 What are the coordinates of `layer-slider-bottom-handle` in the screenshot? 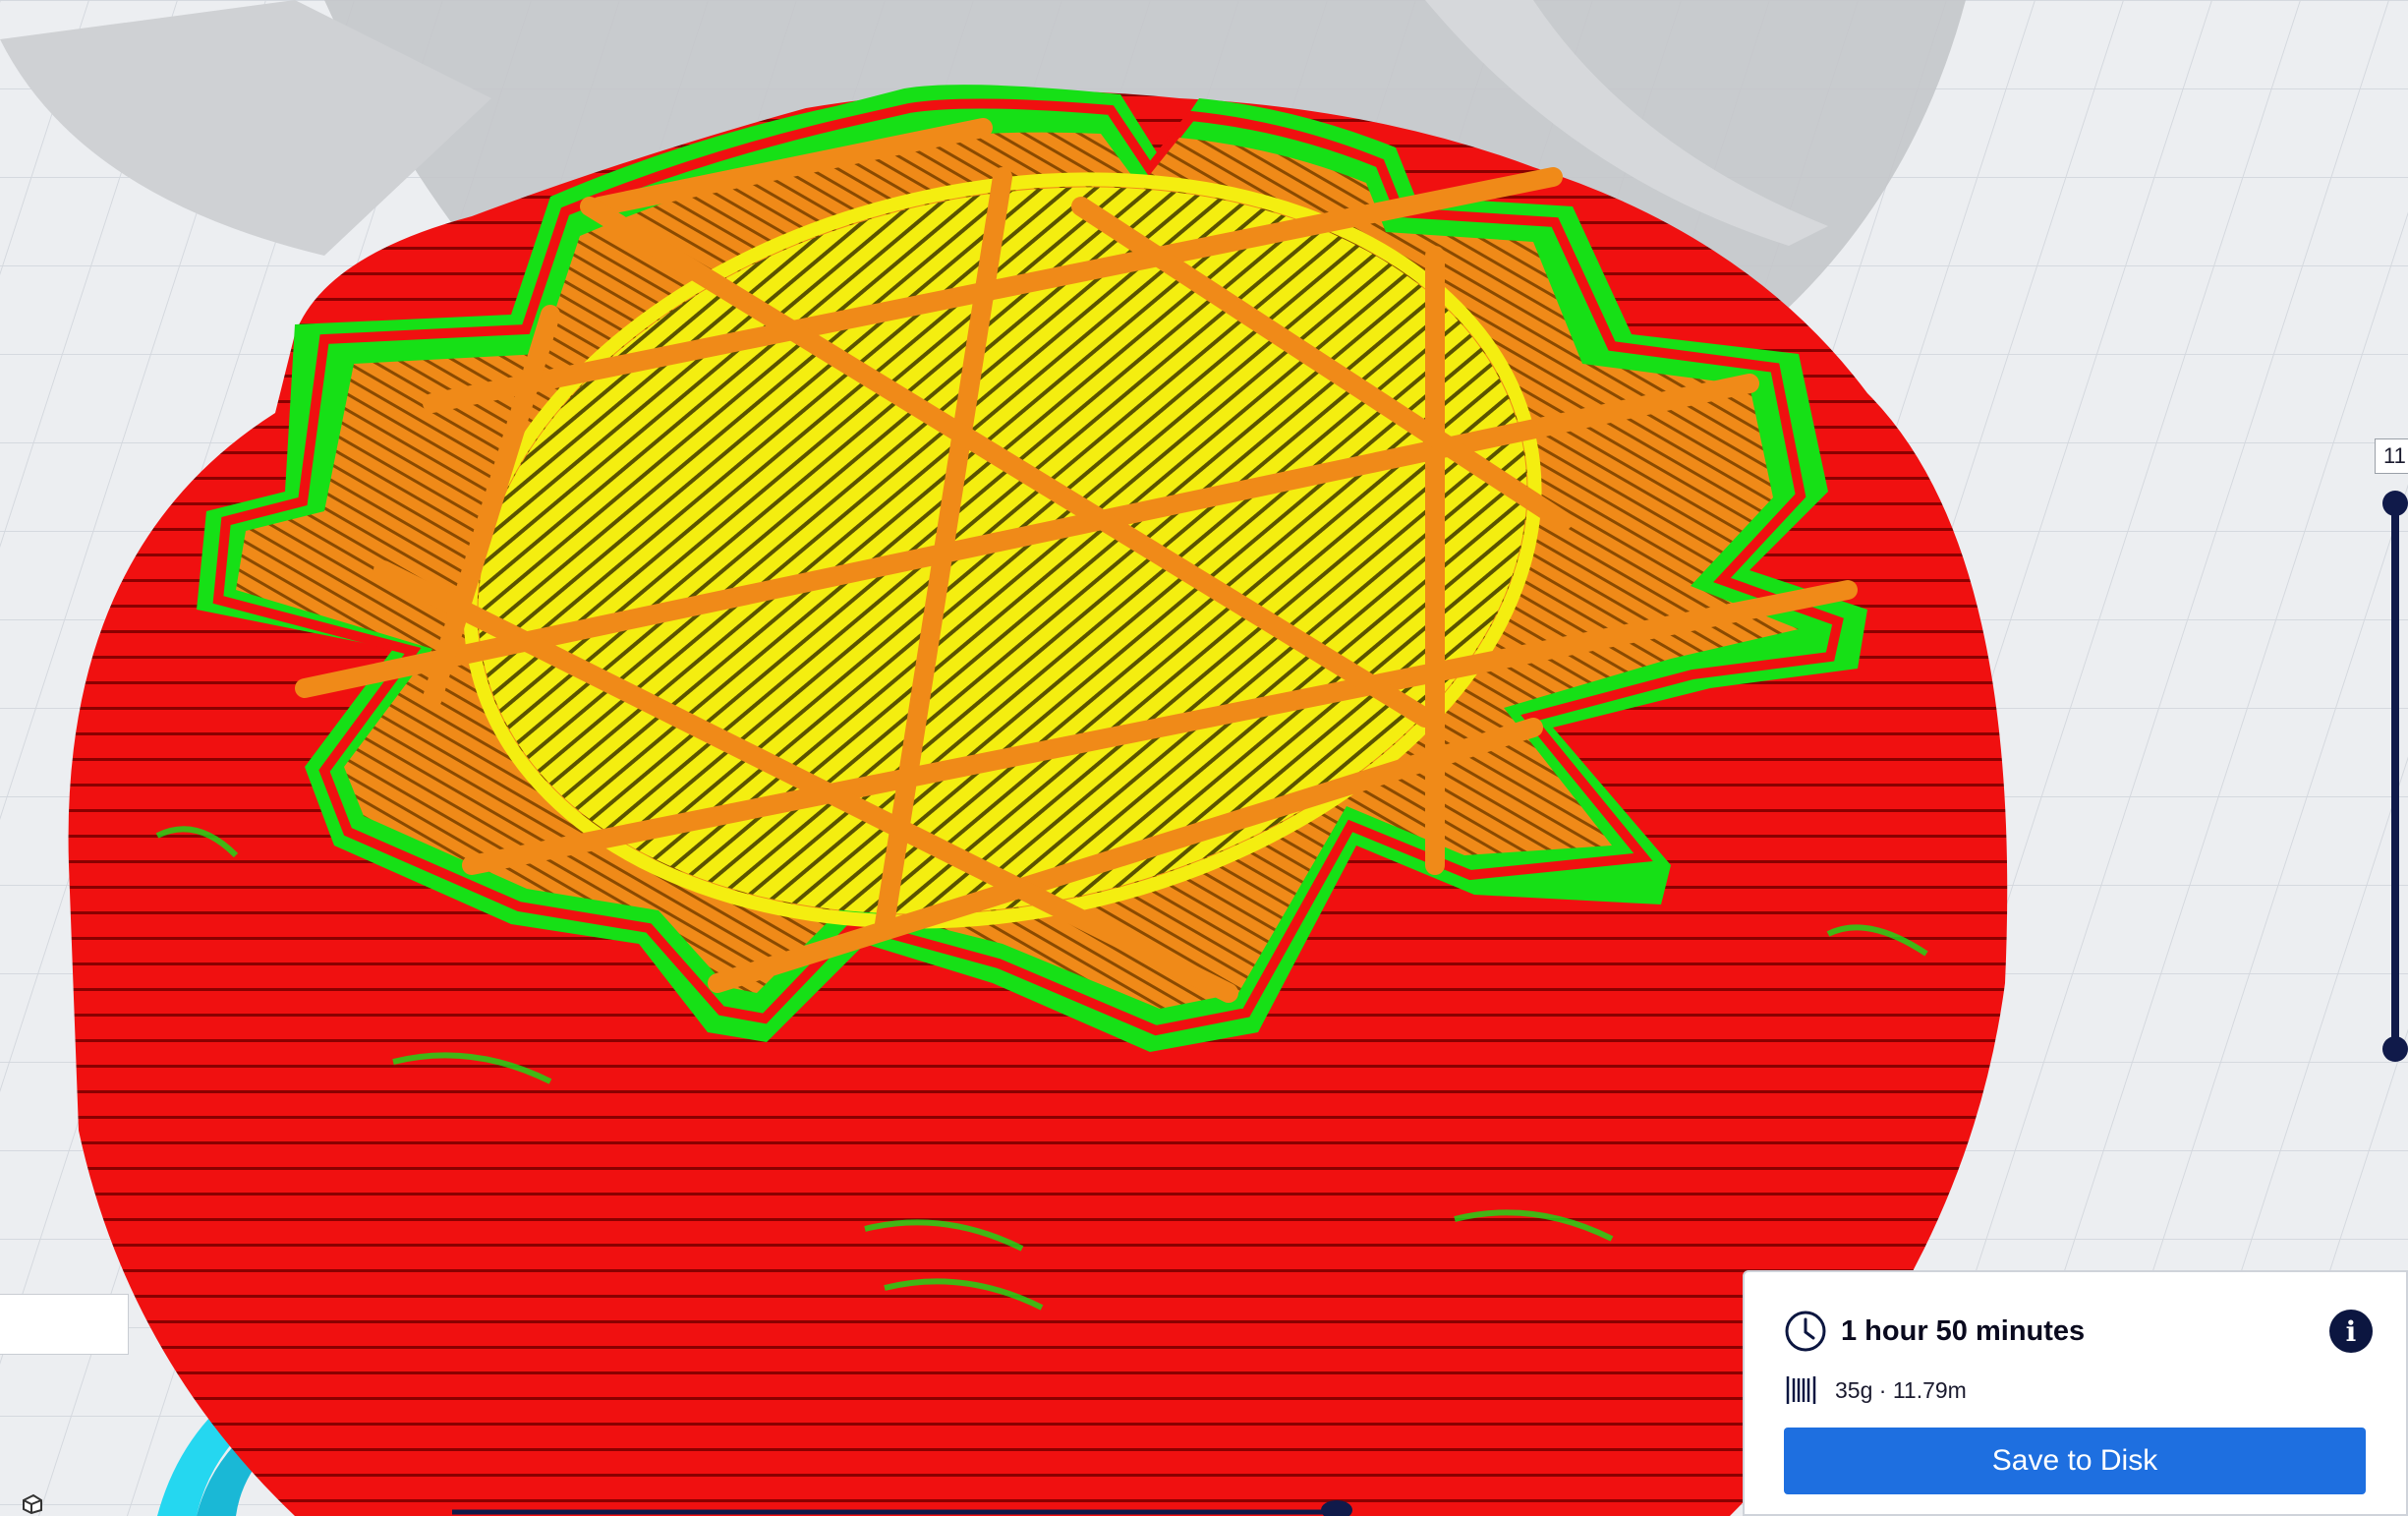 It's located at (2395, 1049).